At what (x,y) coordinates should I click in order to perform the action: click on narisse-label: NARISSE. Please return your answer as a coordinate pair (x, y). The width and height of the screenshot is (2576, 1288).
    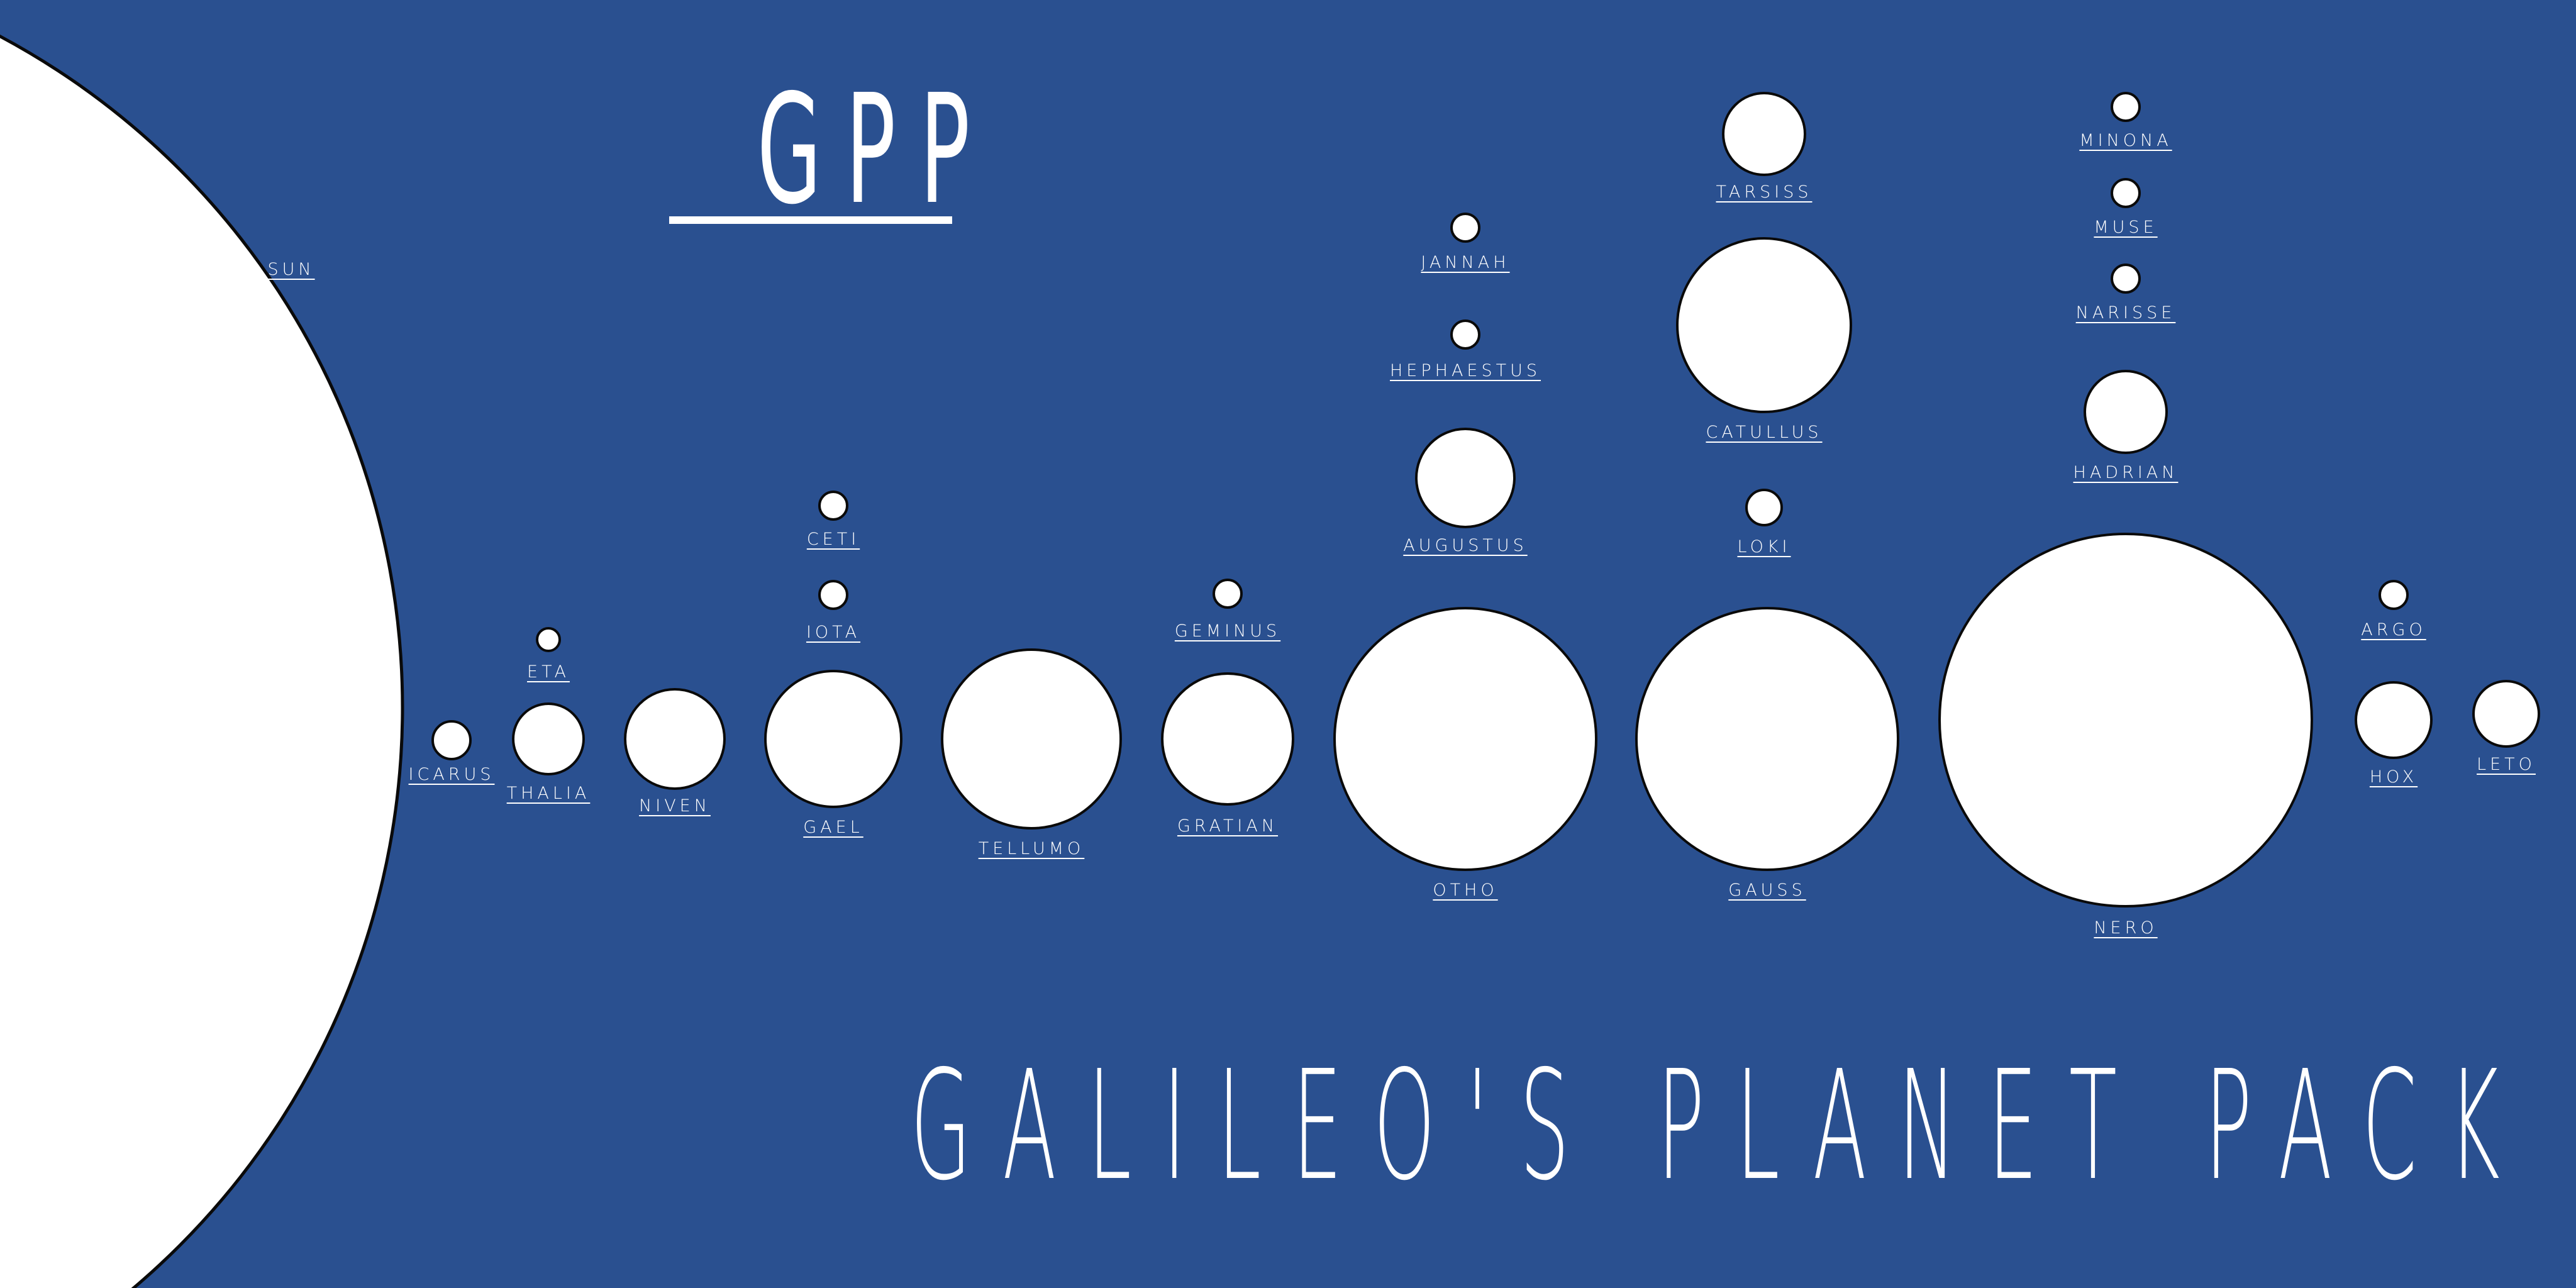
    Looking at the image, I should click on (2125, 313).